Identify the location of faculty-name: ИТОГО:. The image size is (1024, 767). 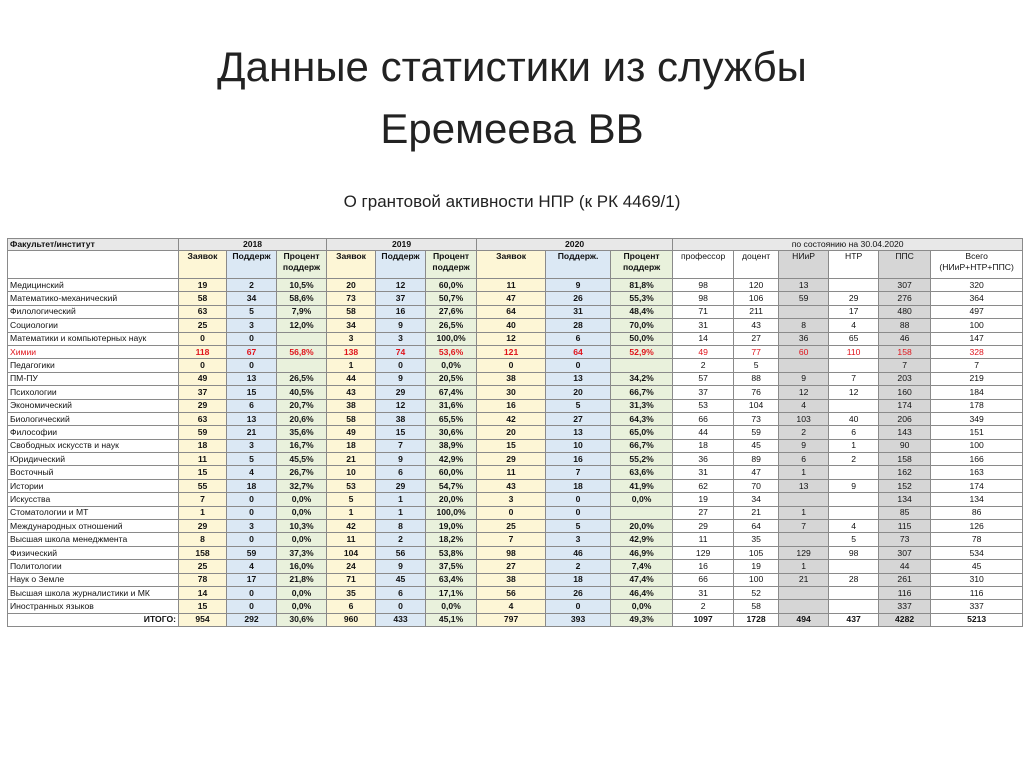
(93, 620).